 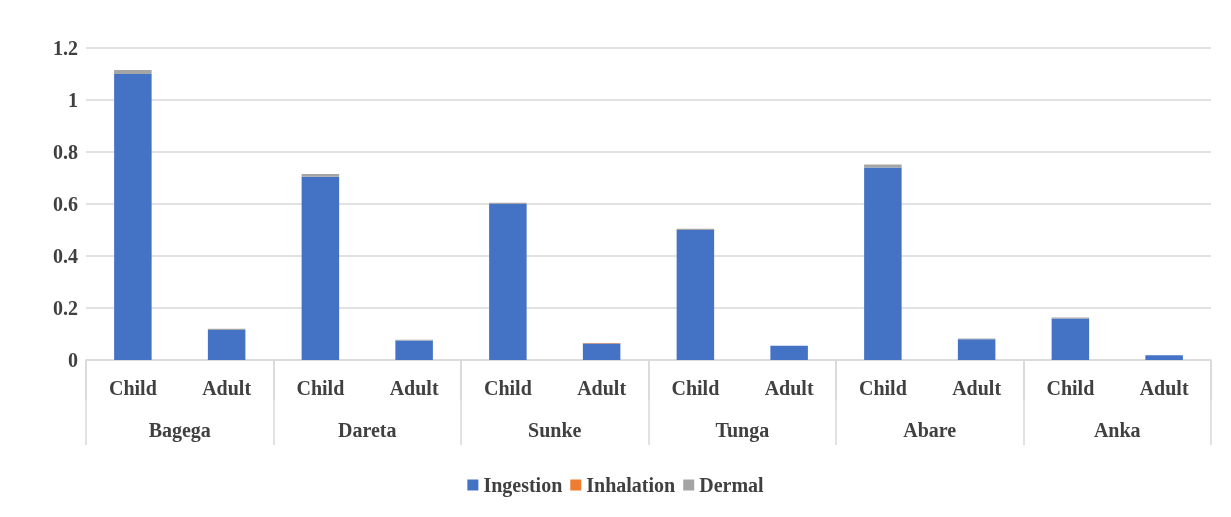 I want to click on y-tick-label: 0.2, so click(x=65, y=308).